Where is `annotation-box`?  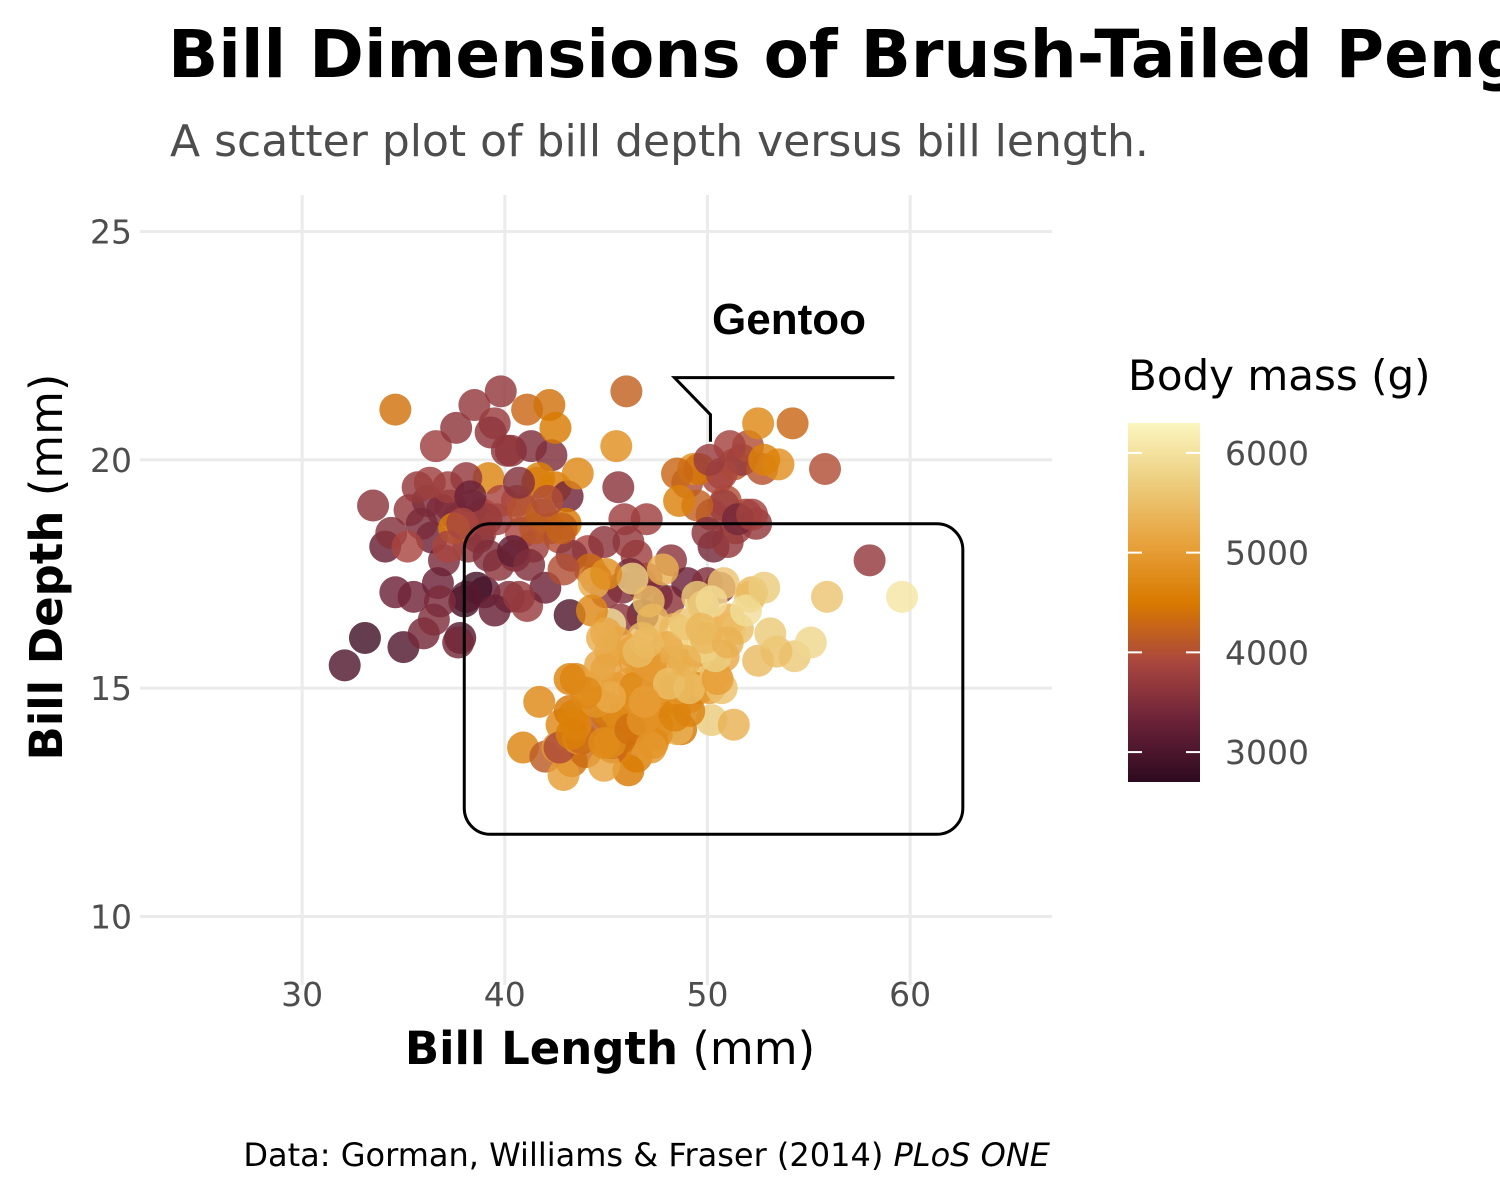
annotation-box is located at coordinates (713, 679).